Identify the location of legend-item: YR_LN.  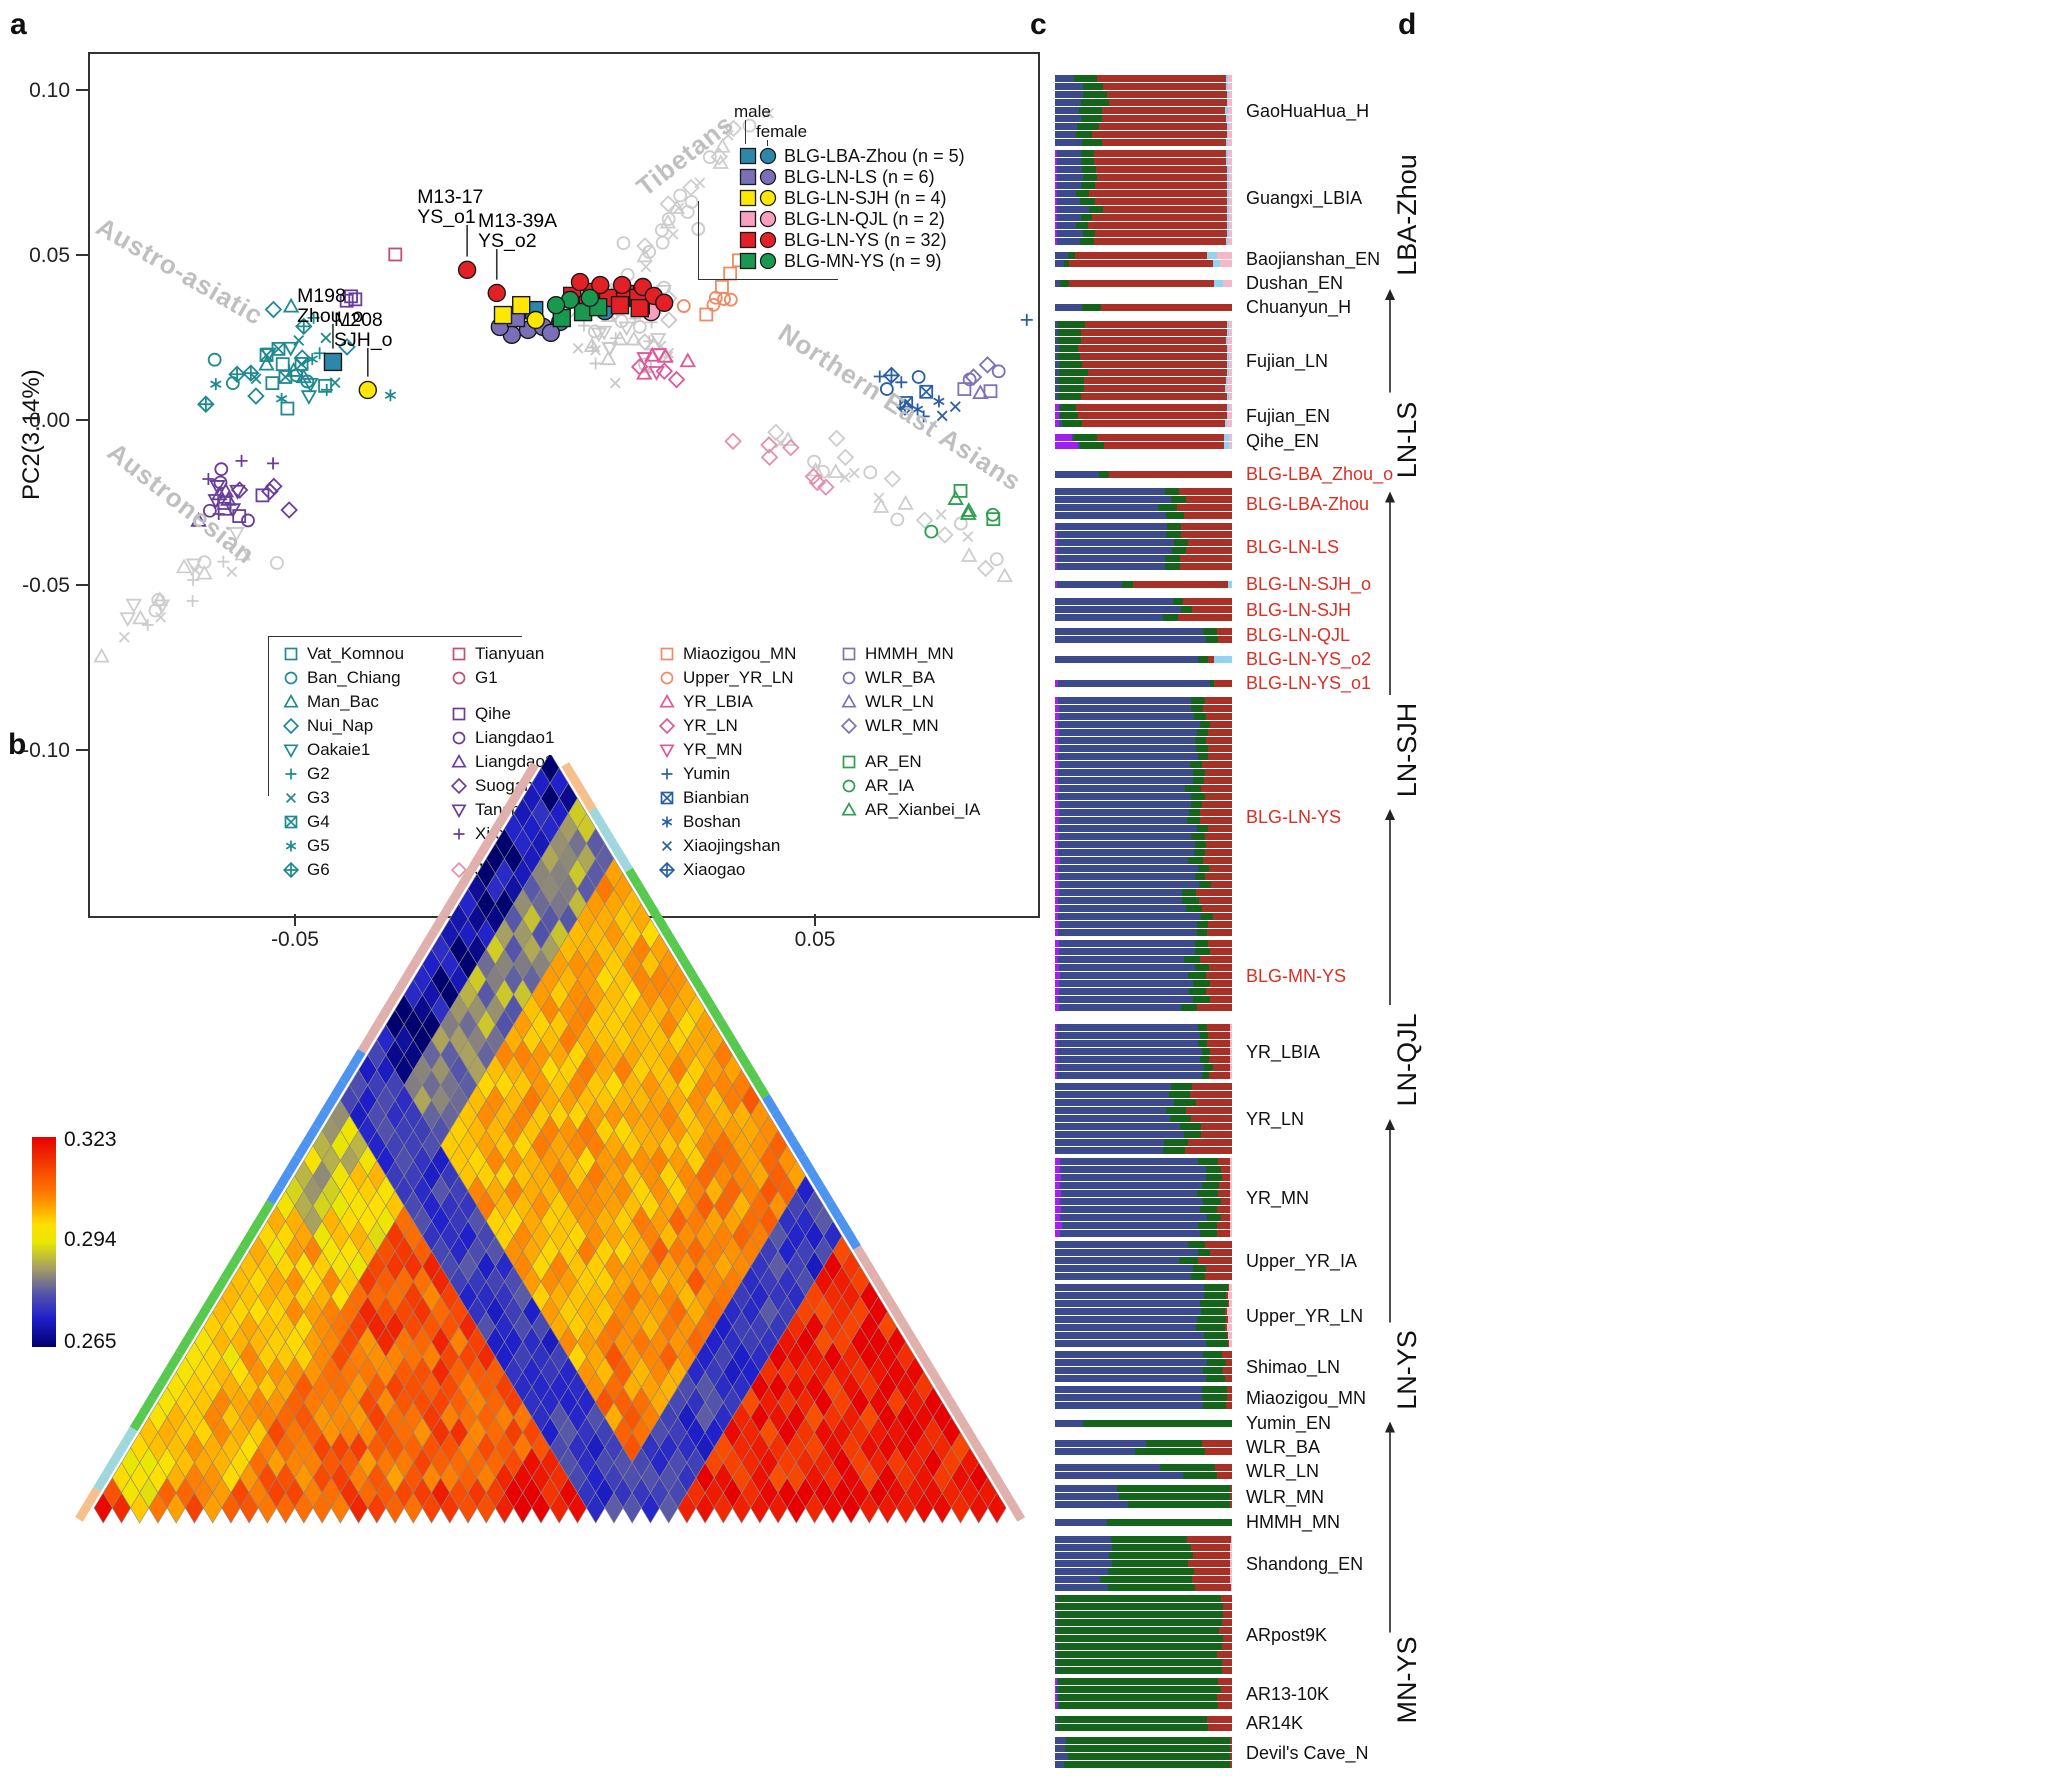
(749, 726).